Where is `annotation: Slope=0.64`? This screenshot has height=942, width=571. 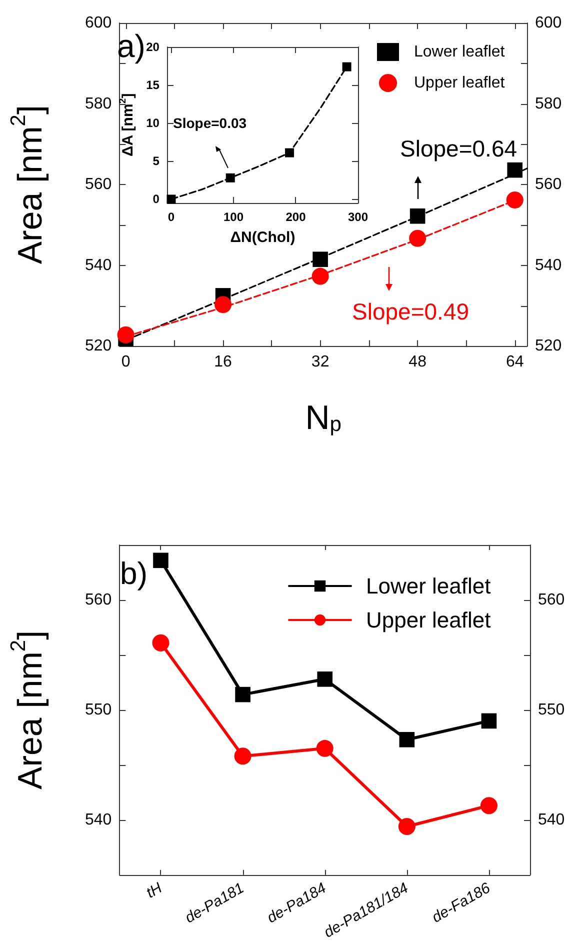 annotation: Slope=0.64 is located at coordinates (459, 149).